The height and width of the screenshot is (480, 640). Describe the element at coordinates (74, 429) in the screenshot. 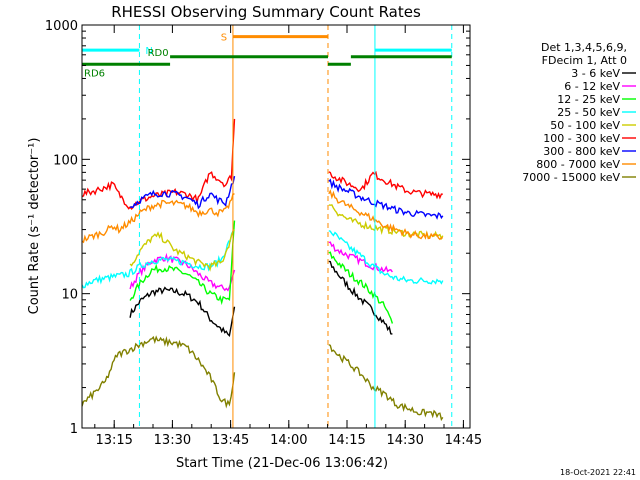

I see `y-tick-label: 1` at that location.